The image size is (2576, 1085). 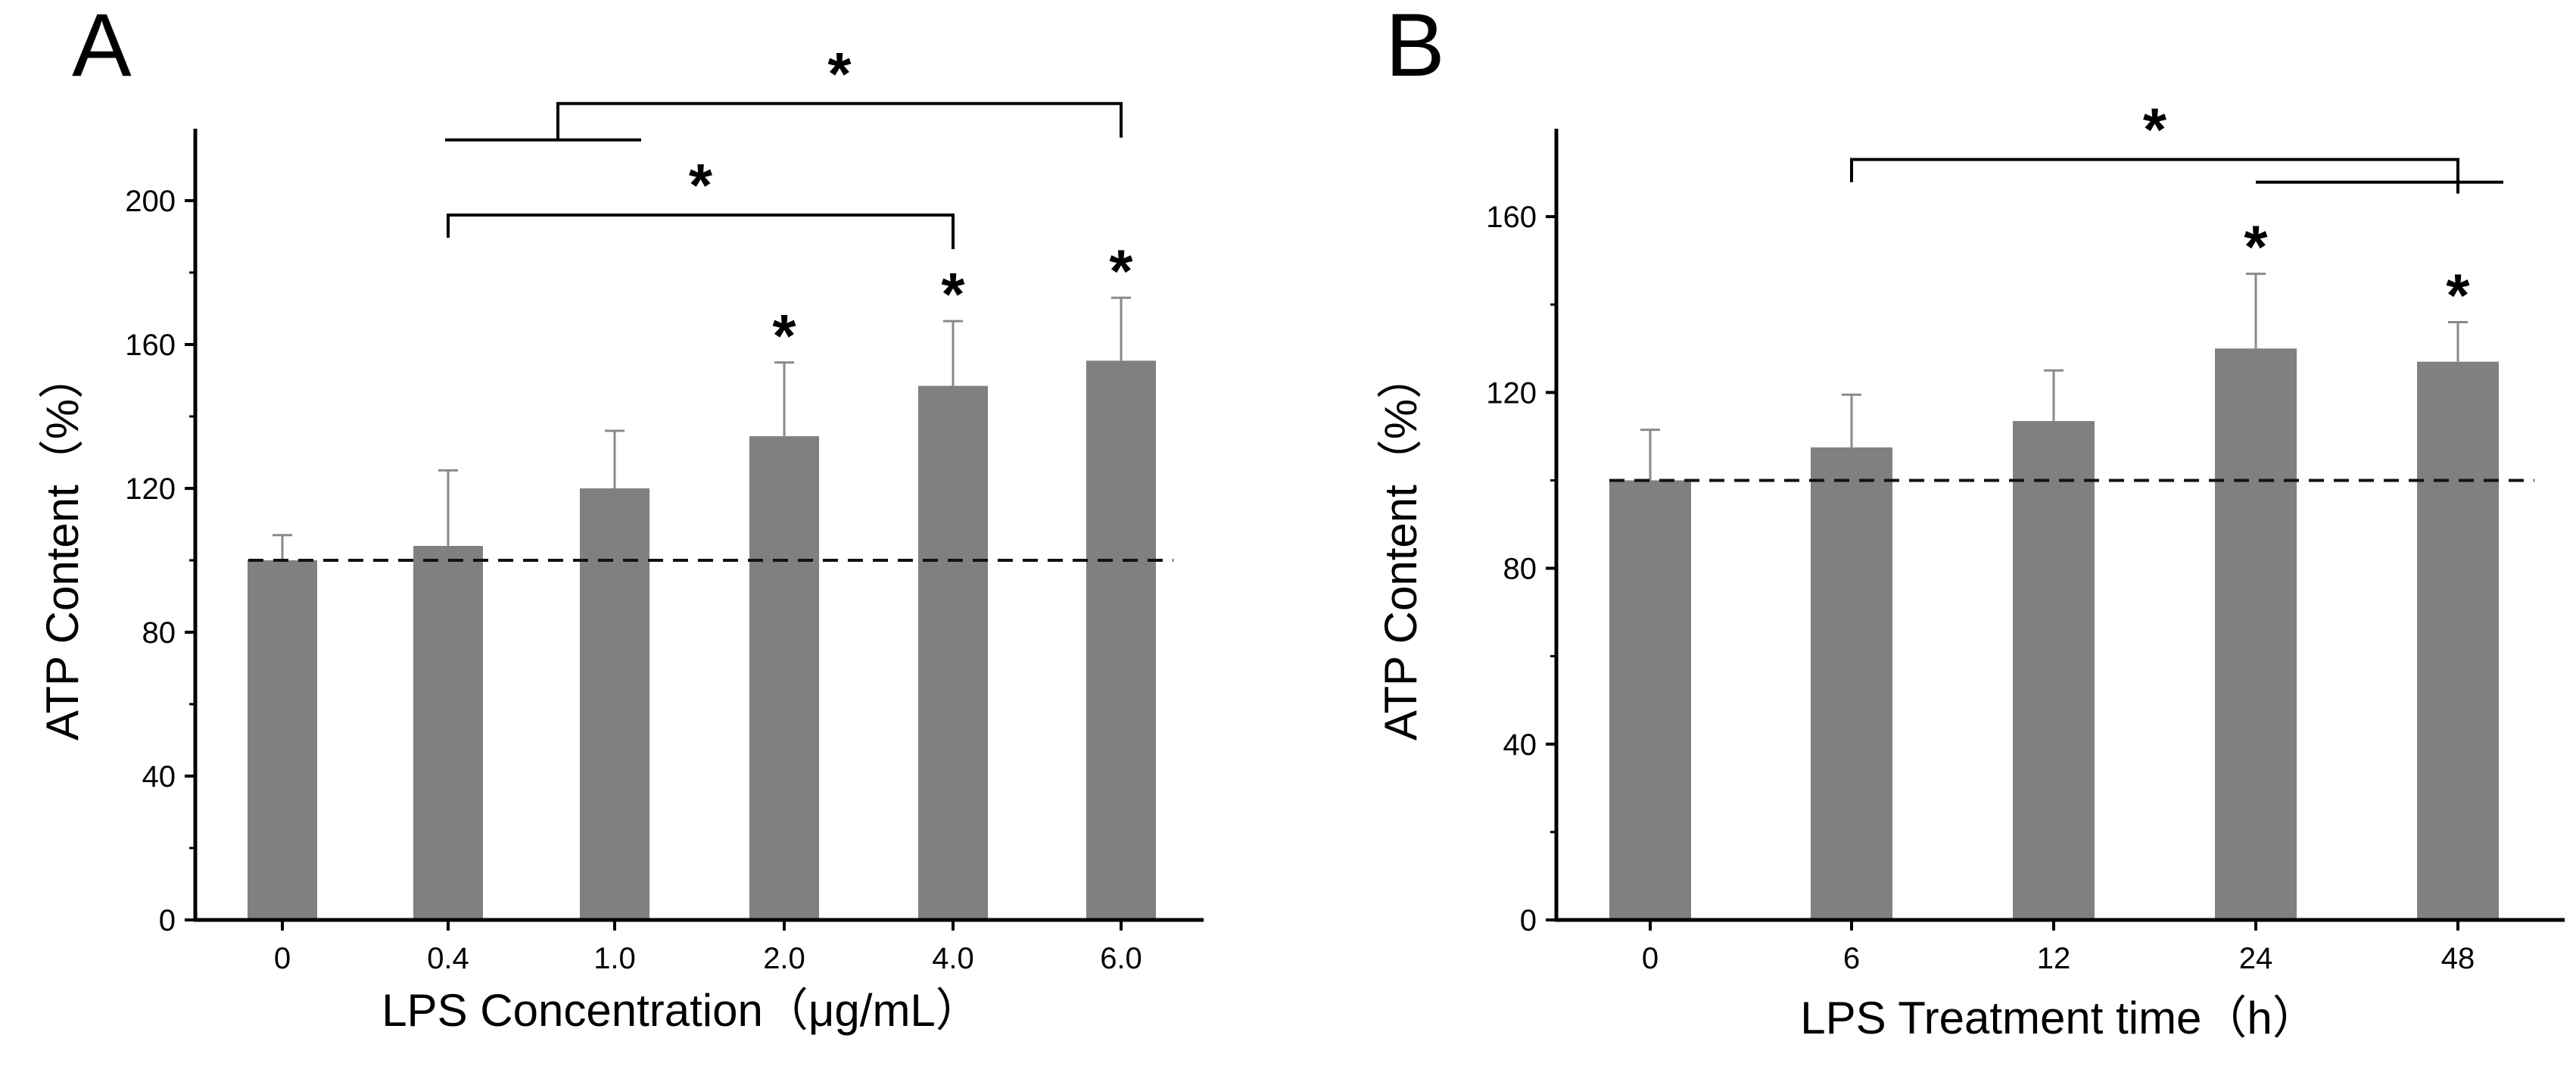 What do you see at coordinates (1415, 47) in the screenshot?
I see `panel-label: B` at bounding box center [1415, 47].